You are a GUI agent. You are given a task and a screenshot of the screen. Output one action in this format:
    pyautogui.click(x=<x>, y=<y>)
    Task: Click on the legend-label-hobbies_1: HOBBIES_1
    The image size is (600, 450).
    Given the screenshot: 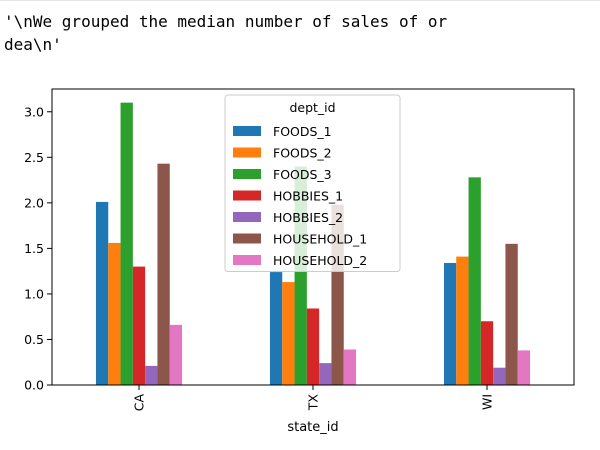 What is the action you would take?
    pyautogui.click(x=308, y=196)
    